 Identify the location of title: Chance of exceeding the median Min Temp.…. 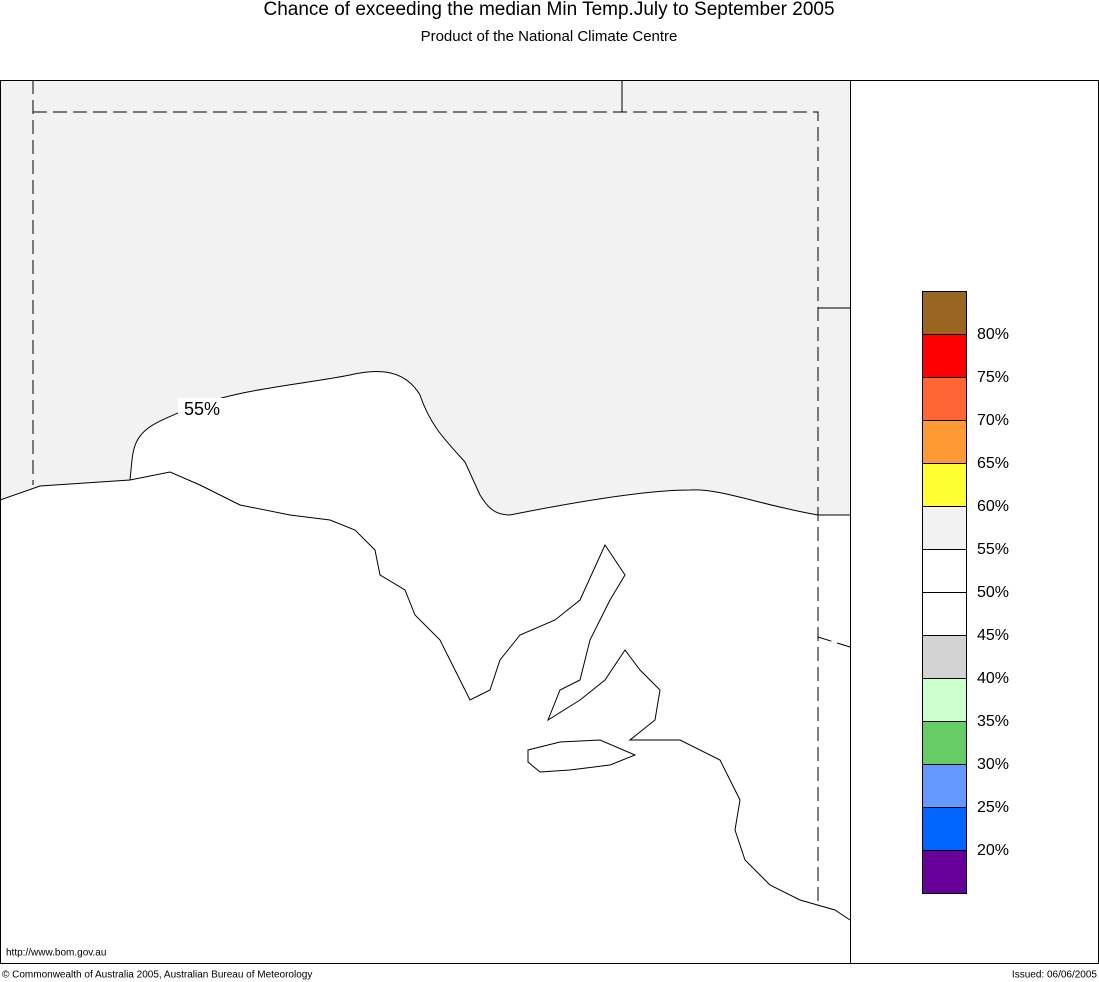
(548, 10).